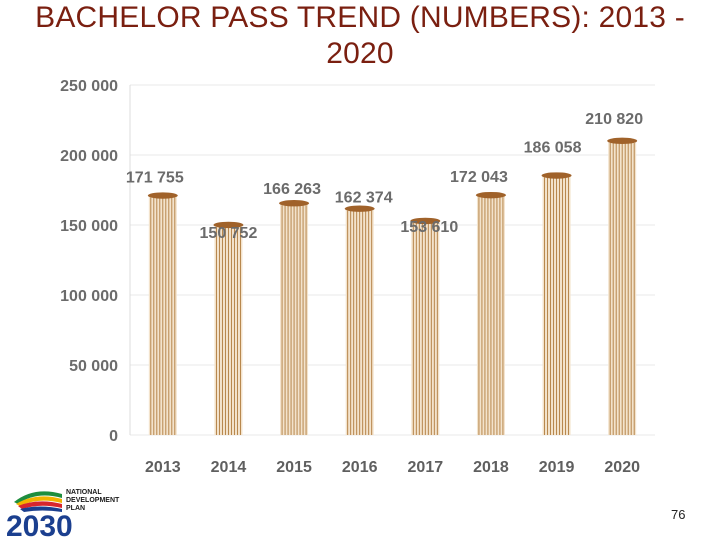 Image resolution: width=720 pixels, height=540 pixels. Describe the element at coordinates (89, 296) in the screenshot. I see `y-tick-label: 100 000` at that location.